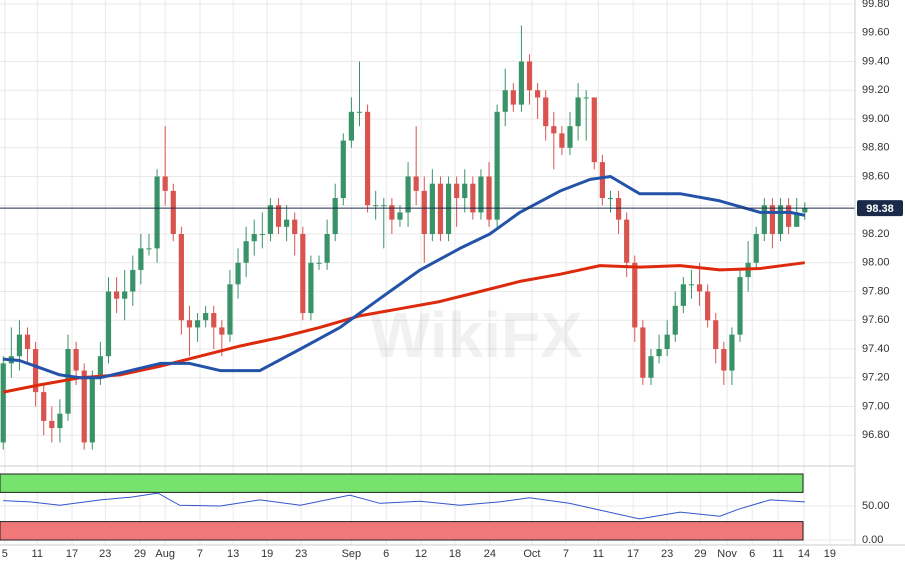  What do you see at coordinates (872, 540) in the screenshot?
I see `y-tick-label: 0.00` at bounding box center [872, 540].